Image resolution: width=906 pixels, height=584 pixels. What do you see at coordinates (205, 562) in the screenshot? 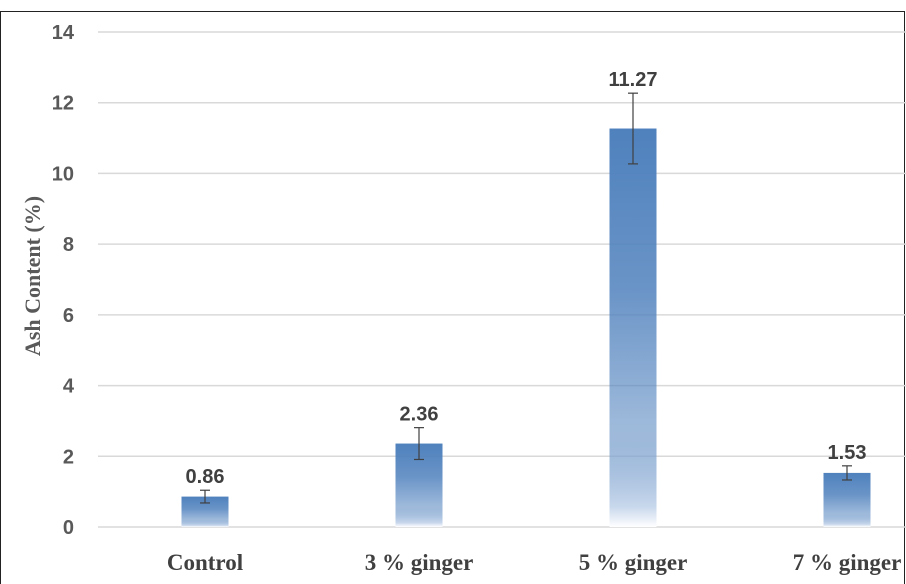
I see `x-tick-label: Control` at bounding box center [205, 562].